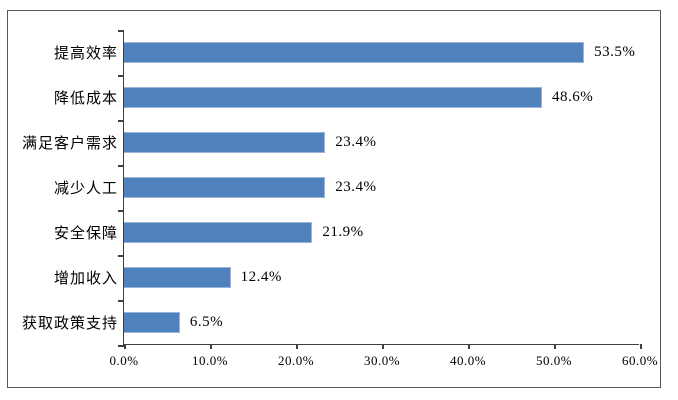  I want to click on x-tick-label: 40.0%, so click(468, 360).